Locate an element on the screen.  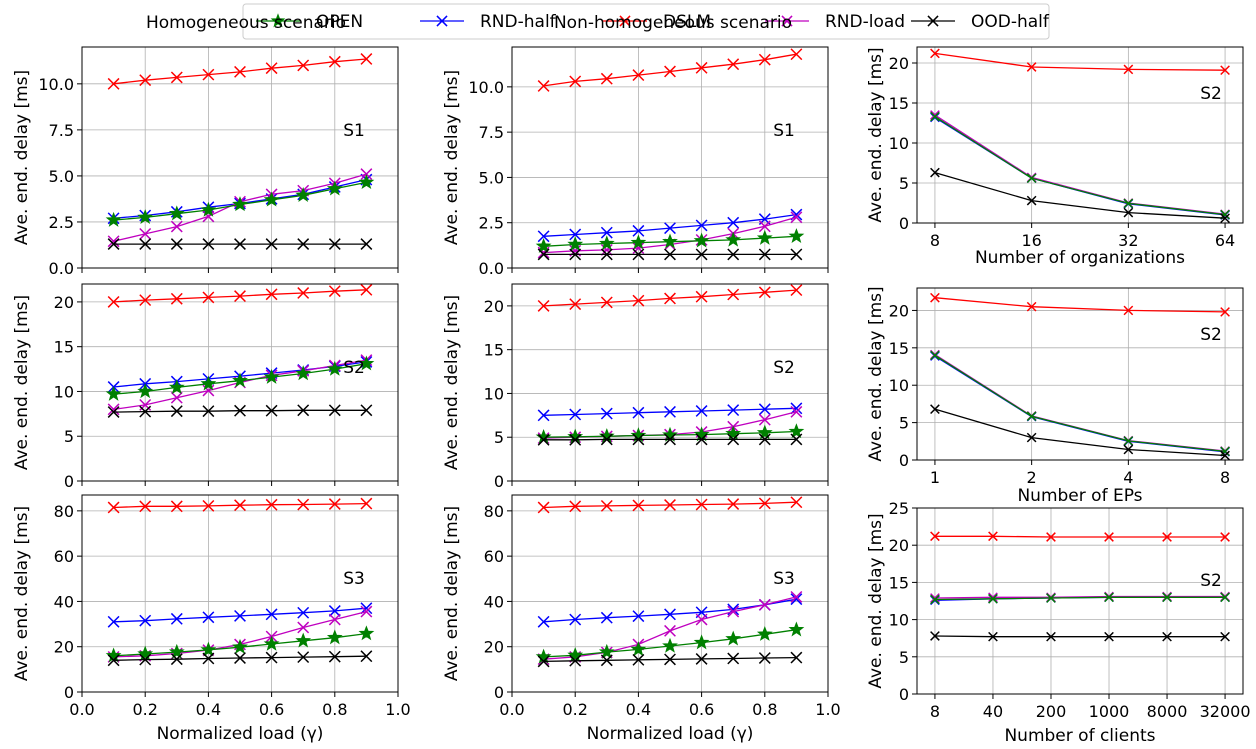
y-tick-label: 80 is located at coordinates (64, 511).